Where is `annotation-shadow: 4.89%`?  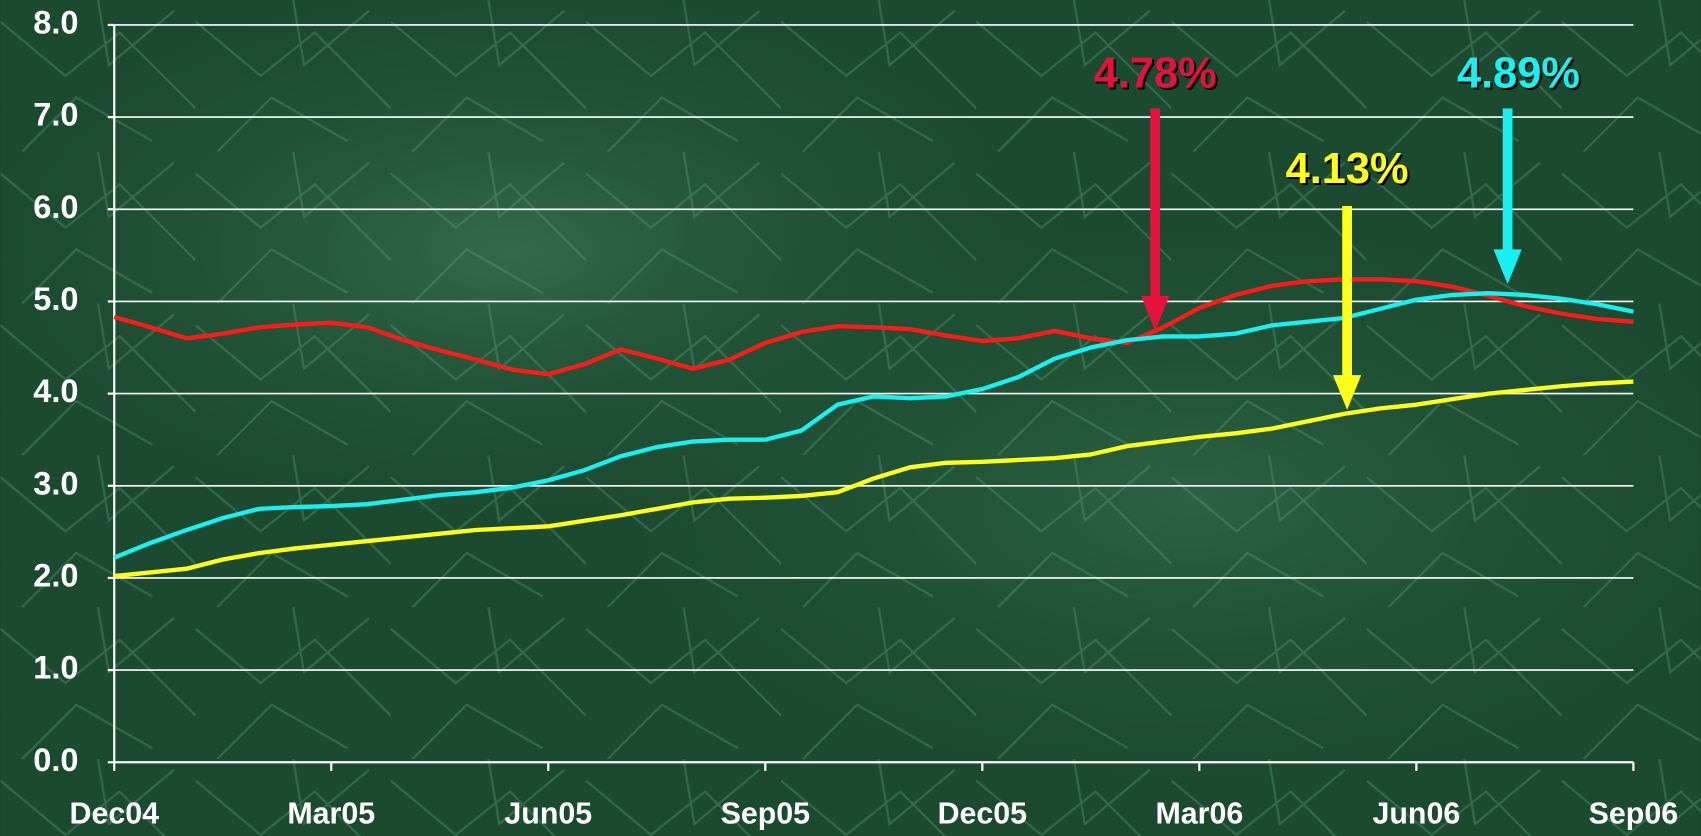
annotation-shadow: 4.89% is located at coordinates (1520, 76).